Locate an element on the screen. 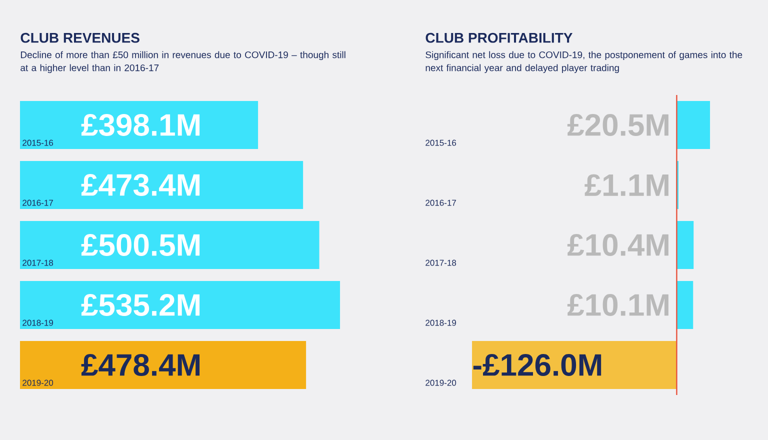  data-label: £20.5M is located at coordinates (617, 125).